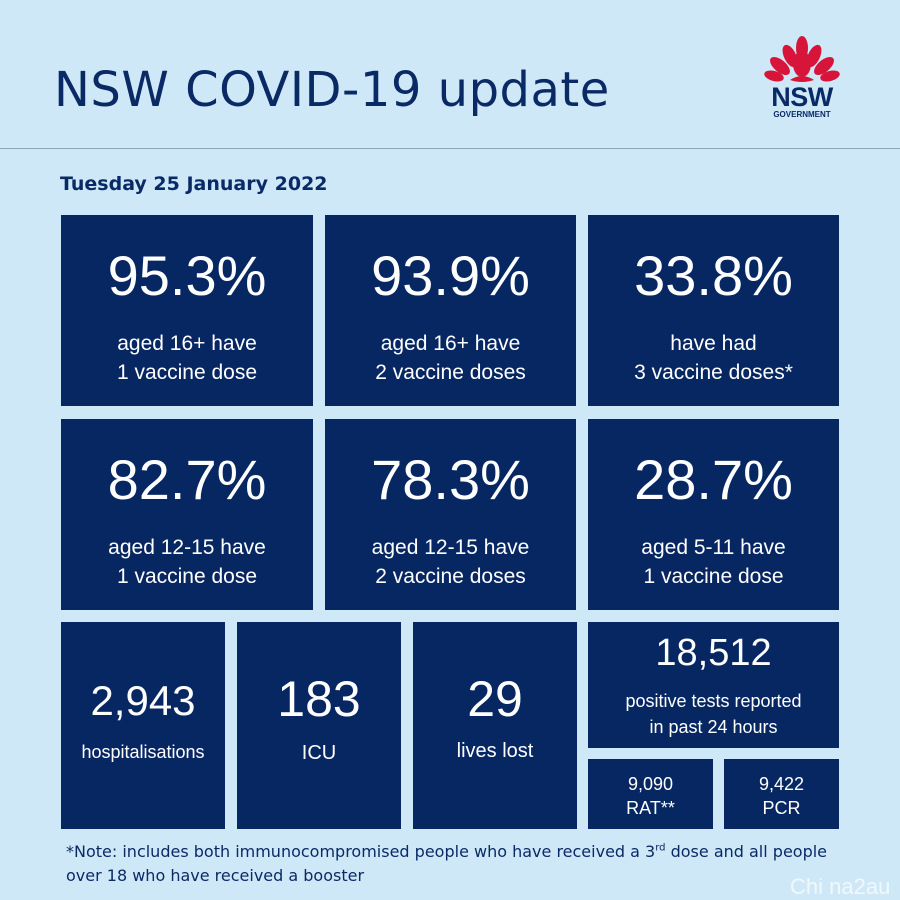 This screenshot has width=900, height=900. I want to click on tile-label-line2: 3 vaccine doses*, so click(713, 372).